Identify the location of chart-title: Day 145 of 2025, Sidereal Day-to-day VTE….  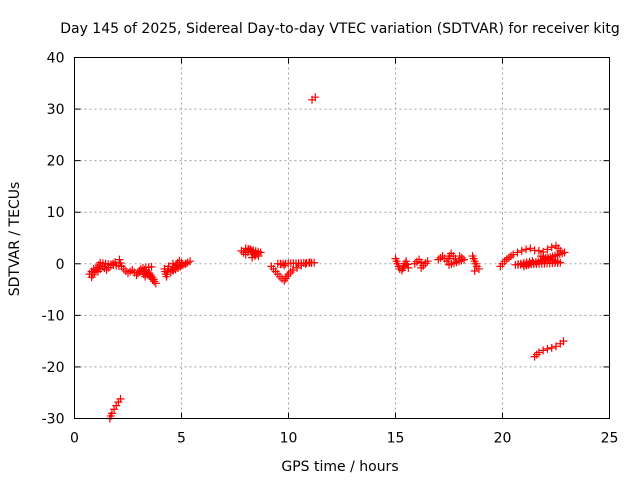
(340, 29).